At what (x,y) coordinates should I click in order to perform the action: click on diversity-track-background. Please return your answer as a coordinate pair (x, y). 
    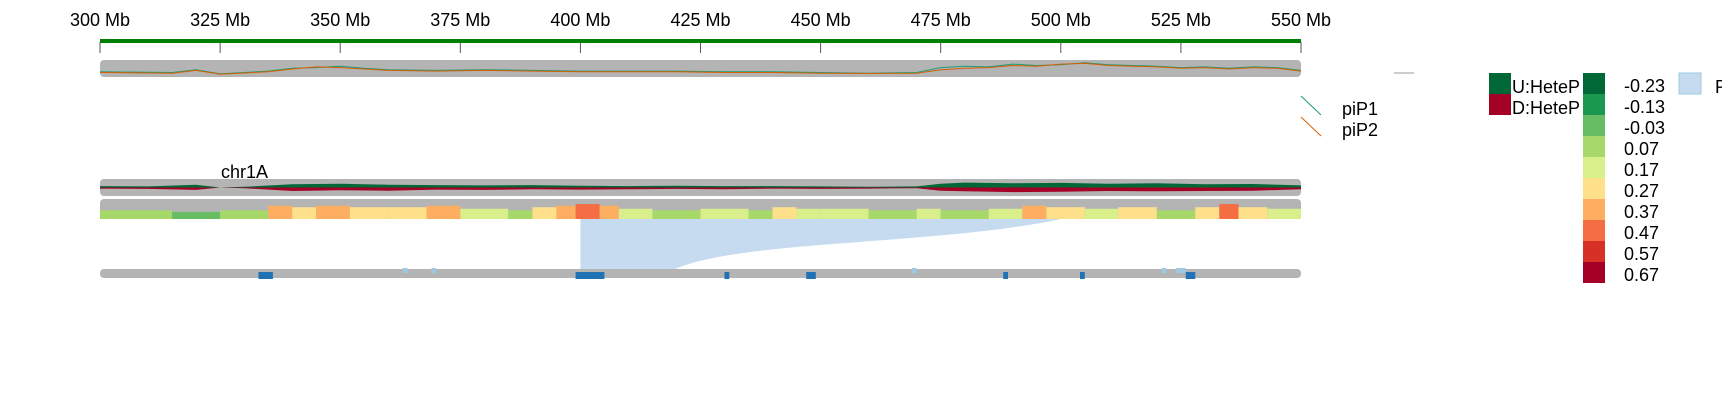
    Looking at the image, I should click on (700, 68).